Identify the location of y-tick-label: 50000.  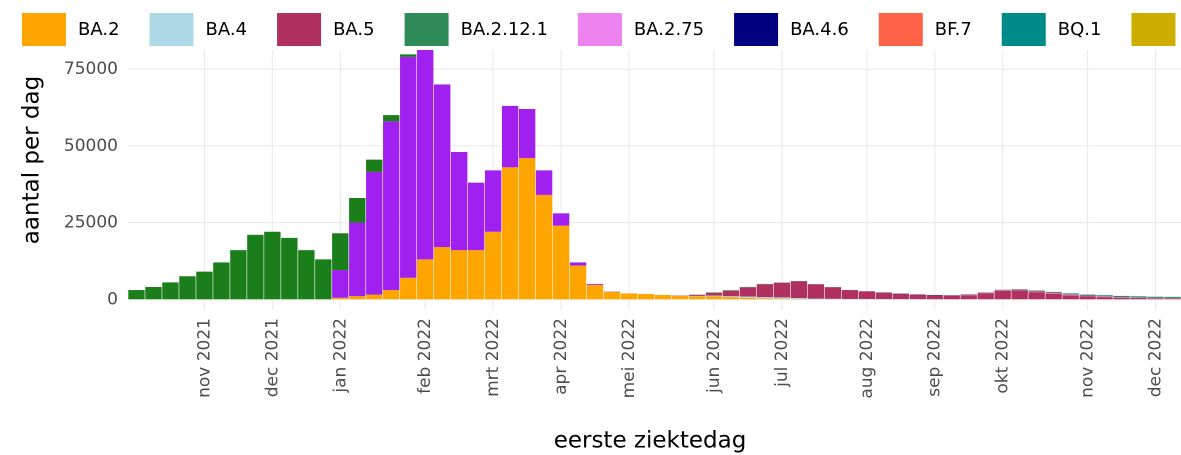
(91, 146).